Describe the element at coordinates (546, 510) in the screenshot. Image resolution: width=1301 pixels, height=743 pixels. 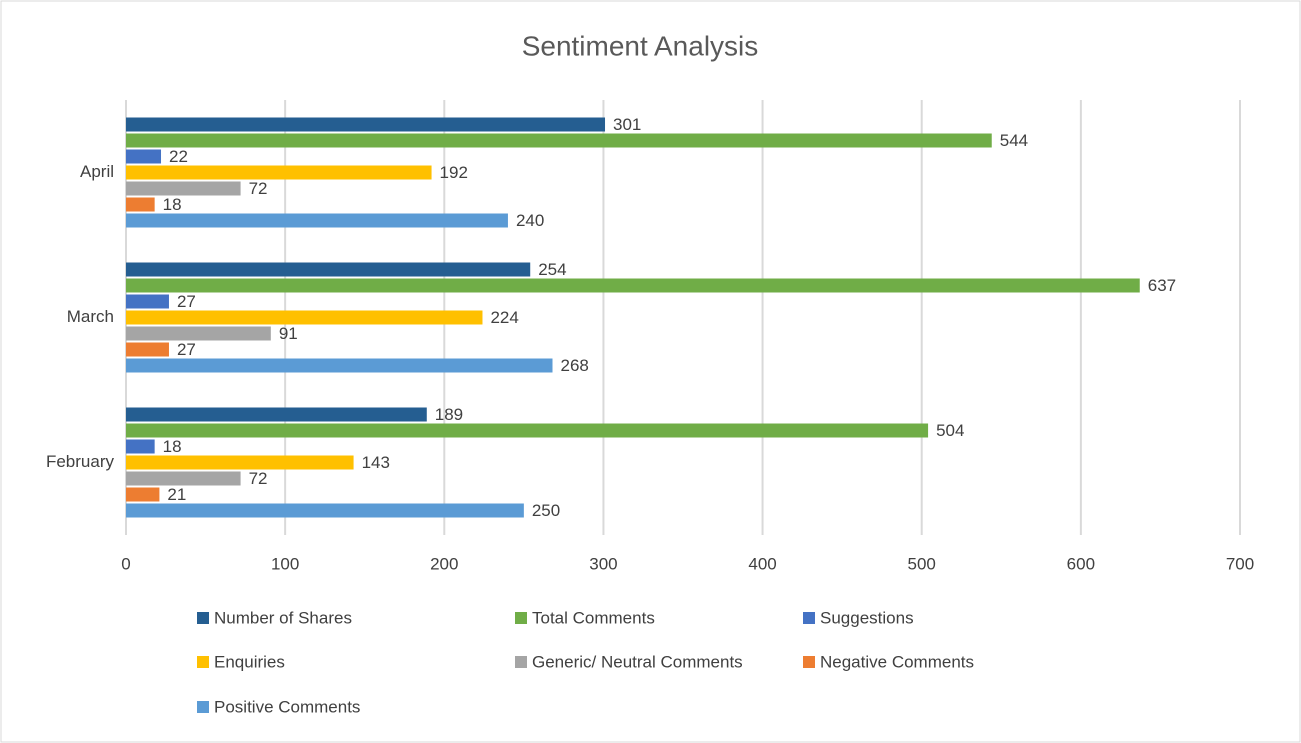
I see `data-label: 250` at that location.